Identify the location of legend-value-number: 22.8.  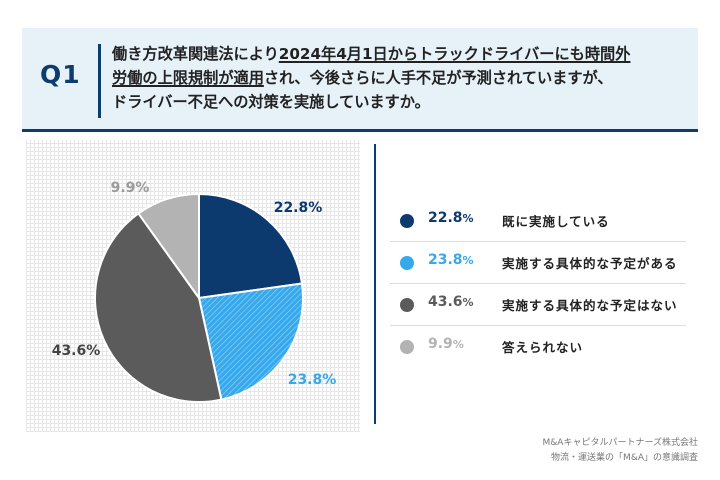
(445, 218).